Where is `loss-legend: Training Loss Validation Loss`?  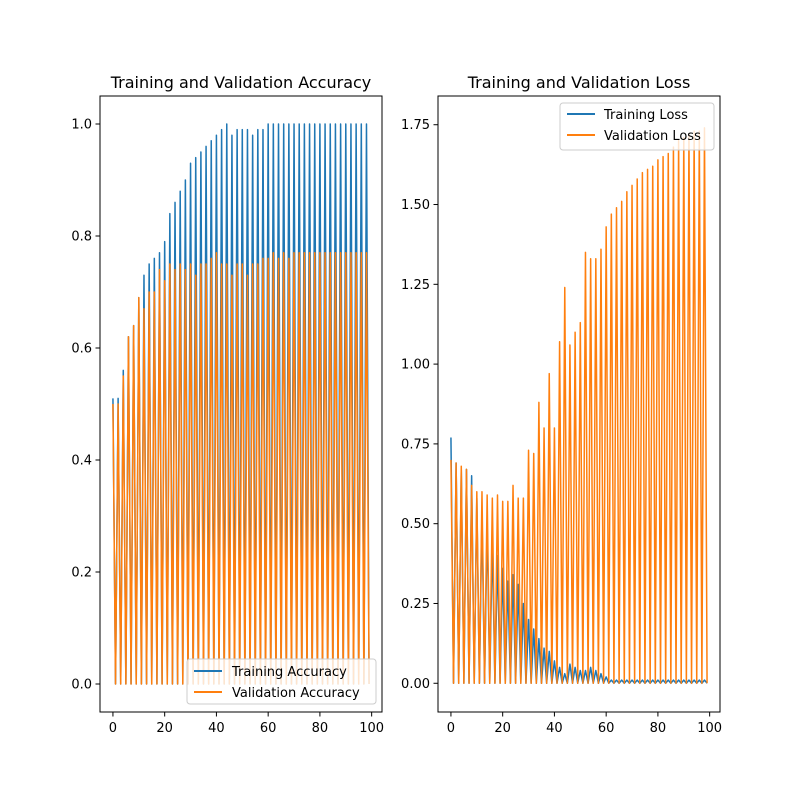 loss-legend: Training Loss Validation Loss is located at coordinates (637, 126).